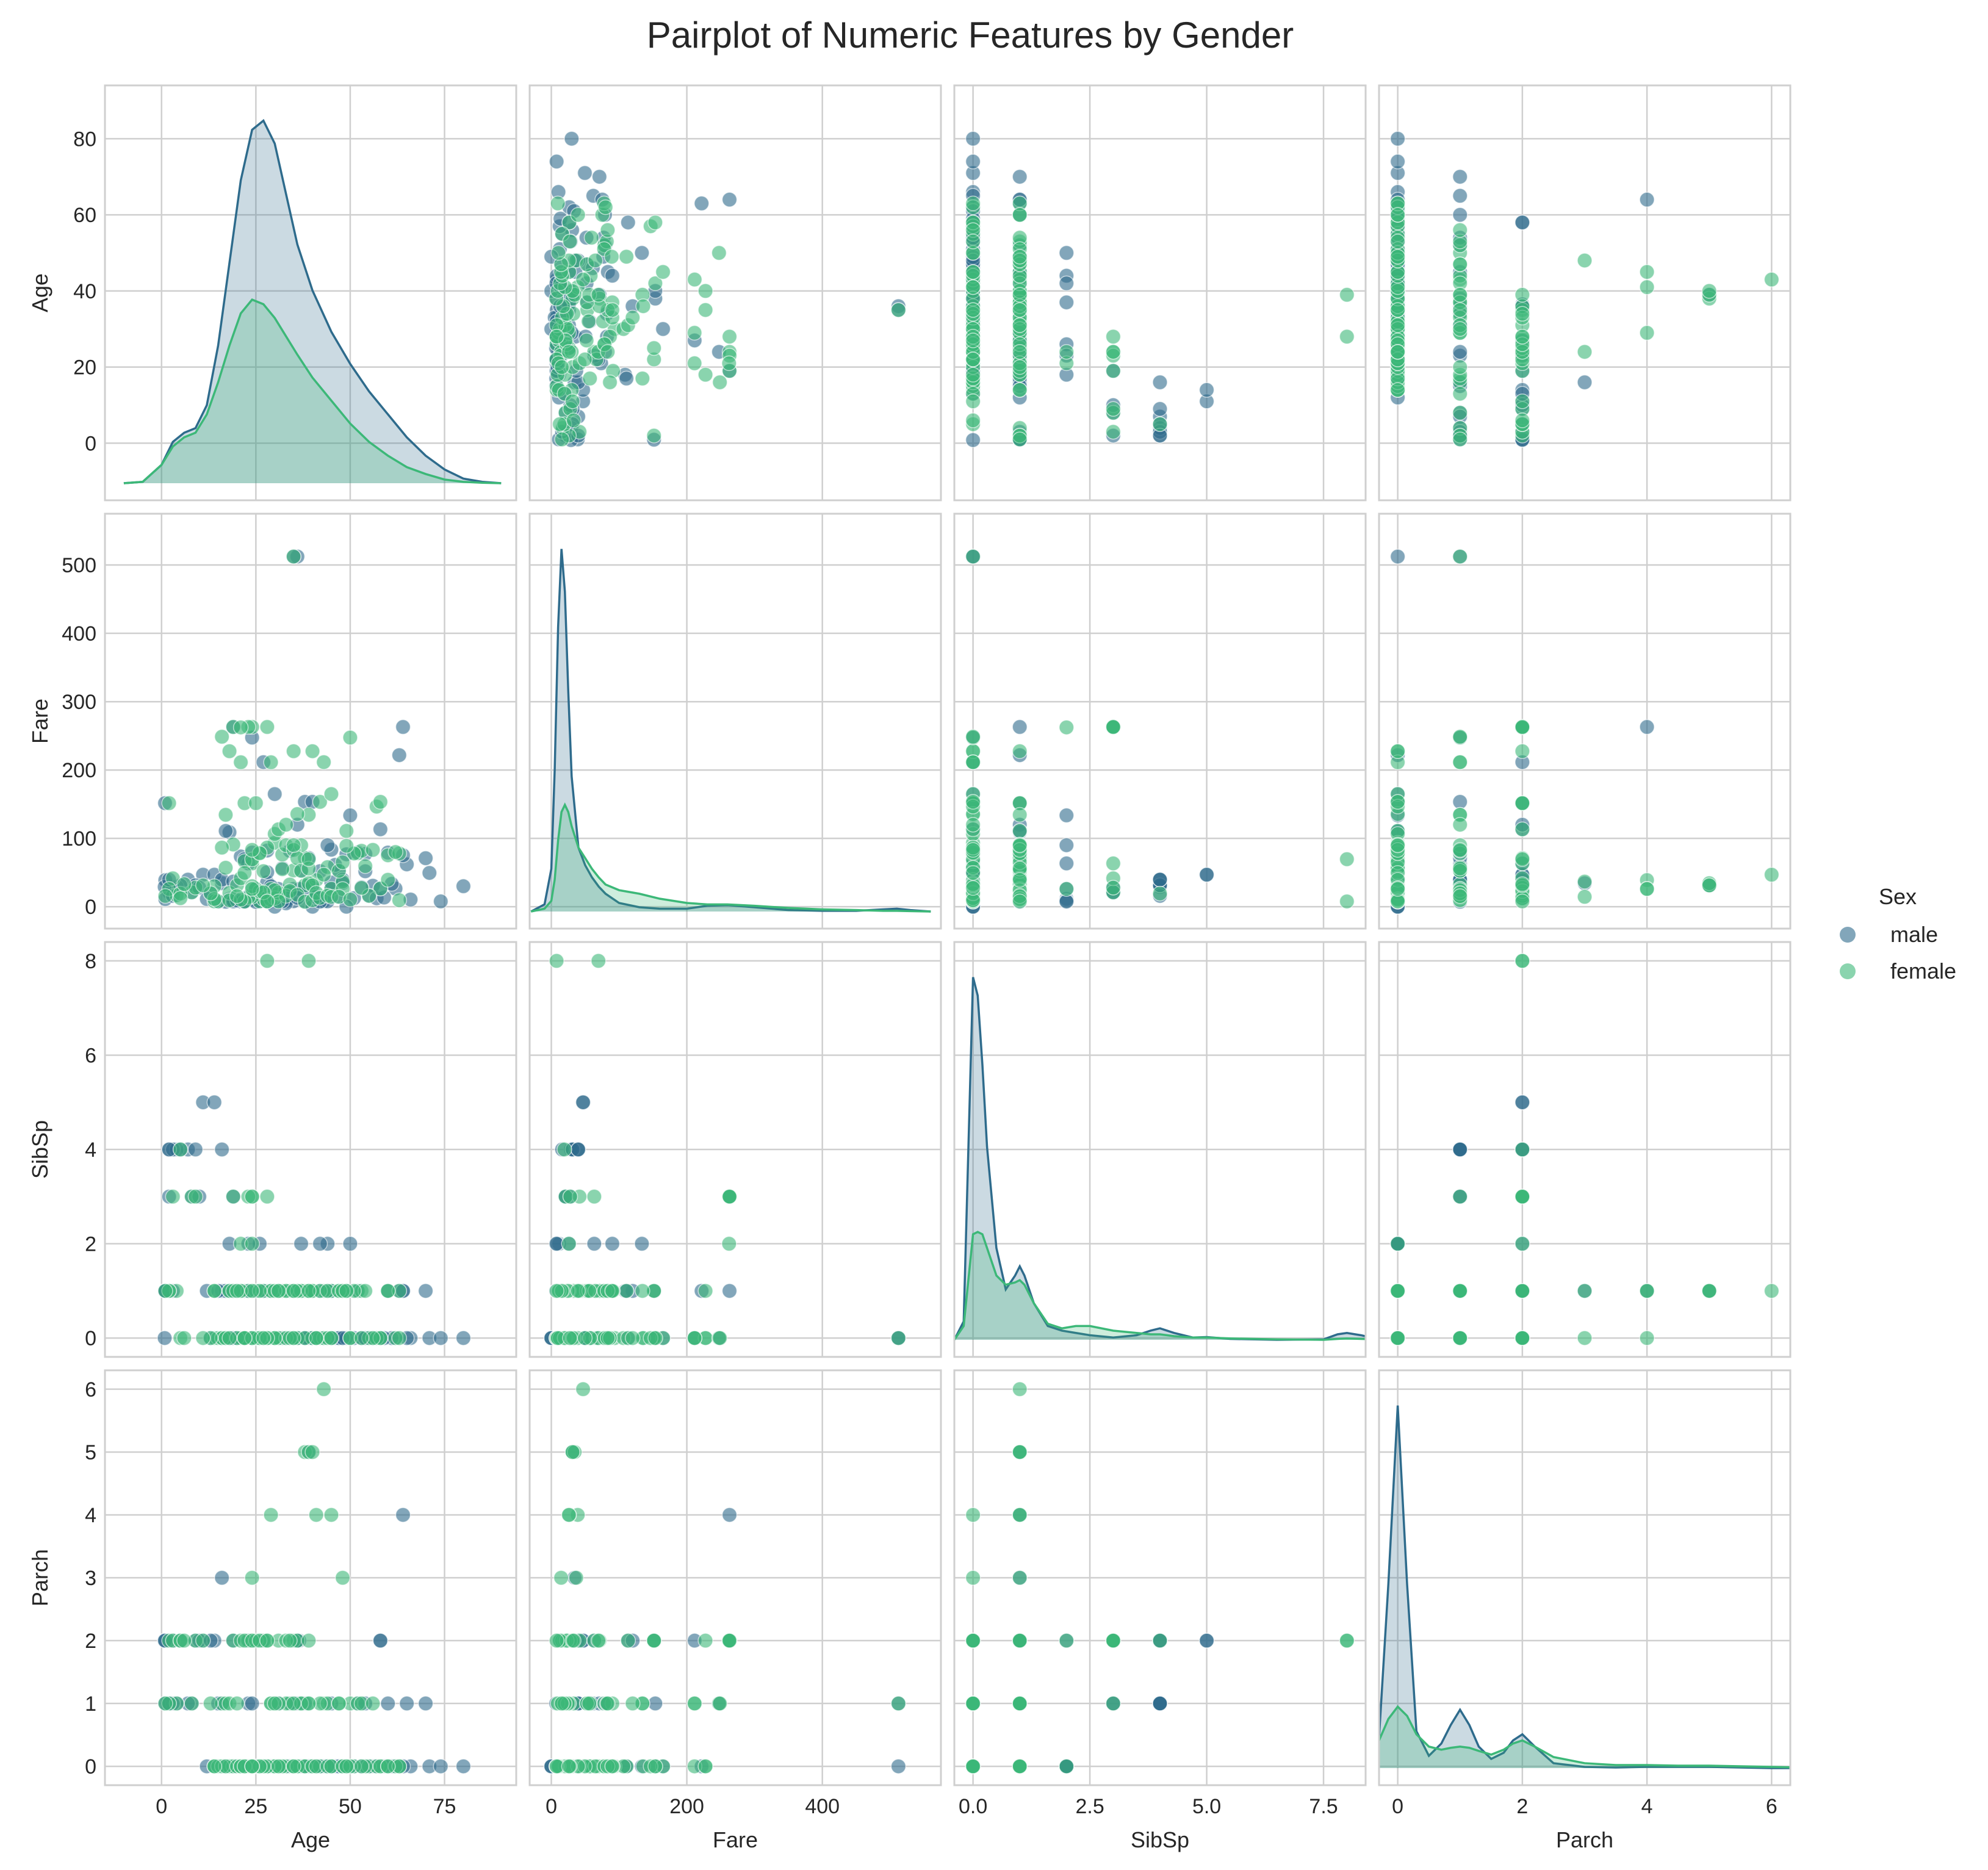  Describe the element at coordinates (312, 301) in the screenshot. I see `kde-fill-male` at that location.